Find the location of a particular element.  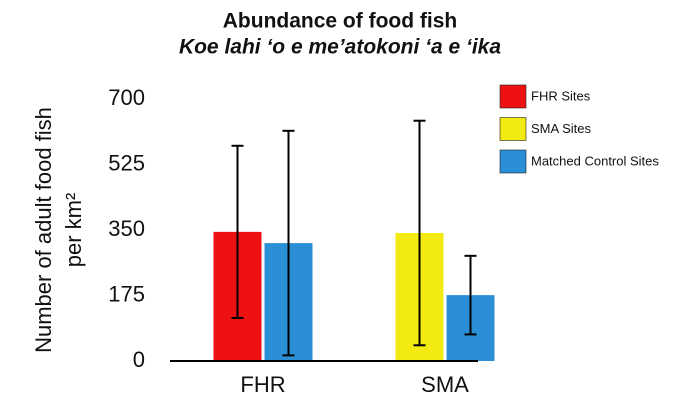

y-axis-label: per km² is located at coordinates (73, 230).